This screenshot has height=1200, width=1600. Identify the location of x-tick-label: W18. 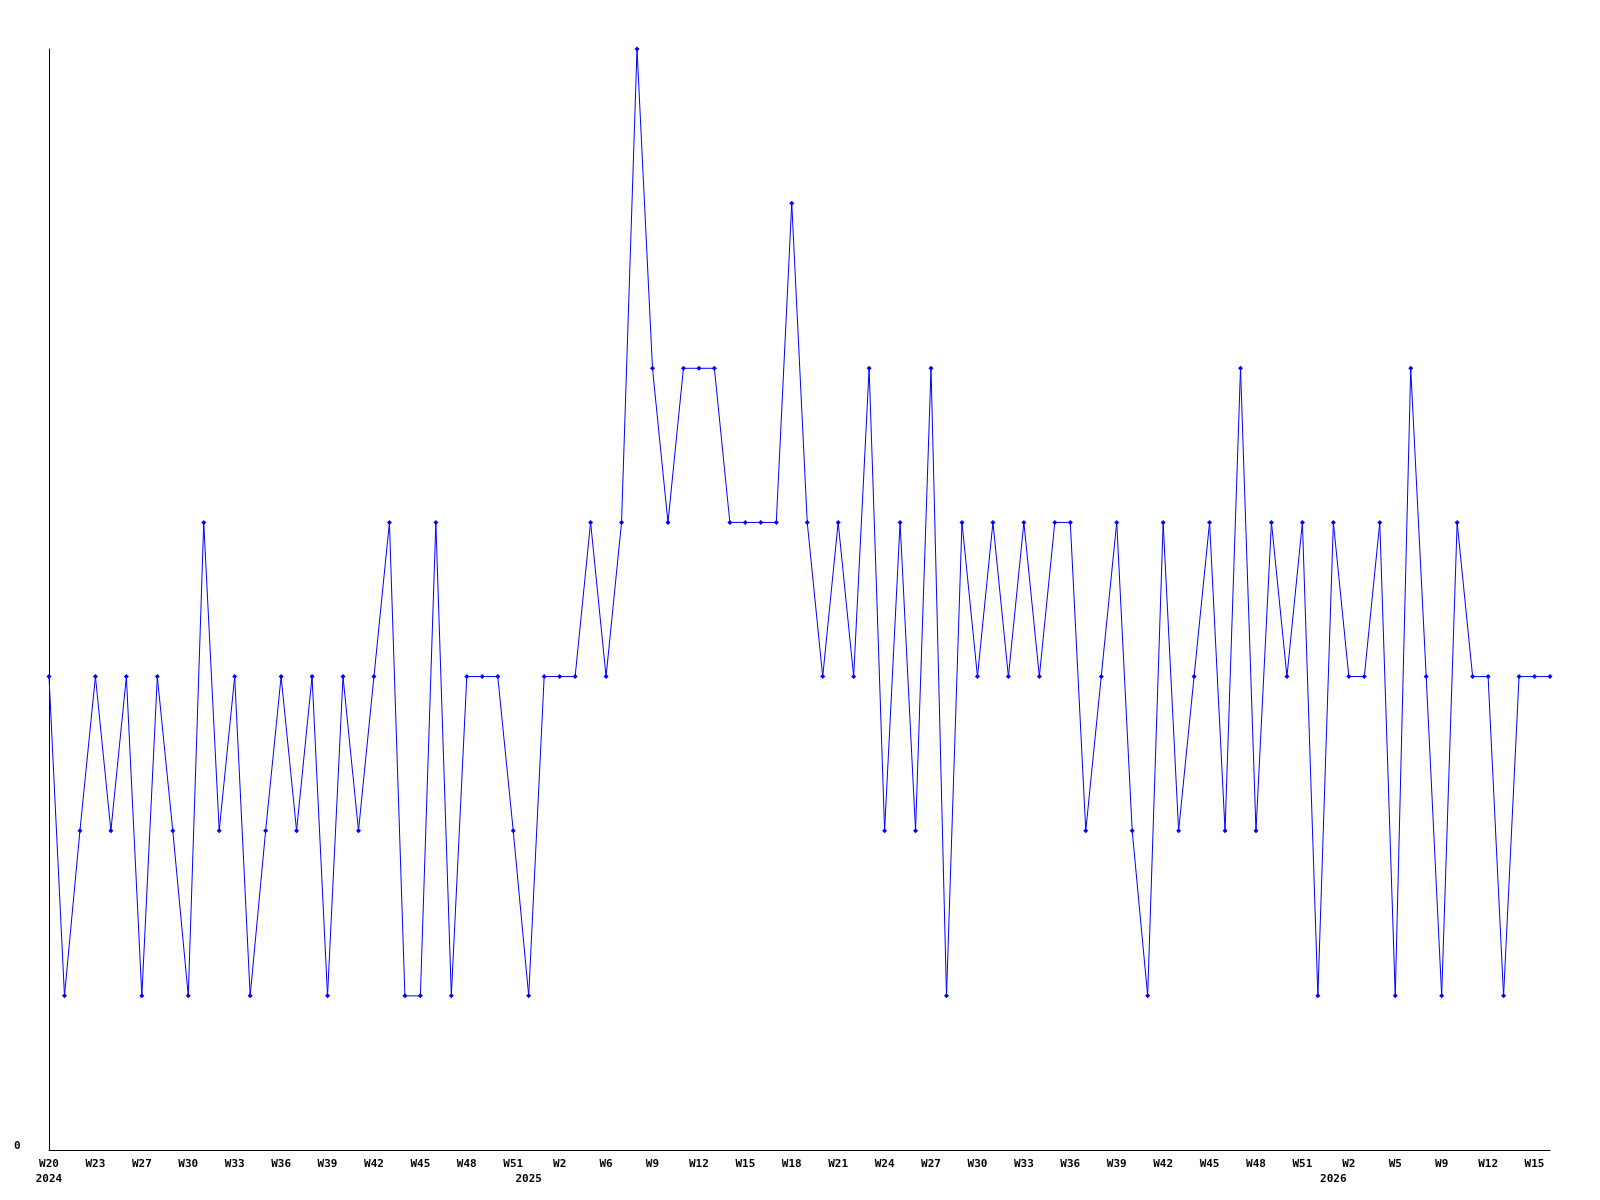
(791, 1163).